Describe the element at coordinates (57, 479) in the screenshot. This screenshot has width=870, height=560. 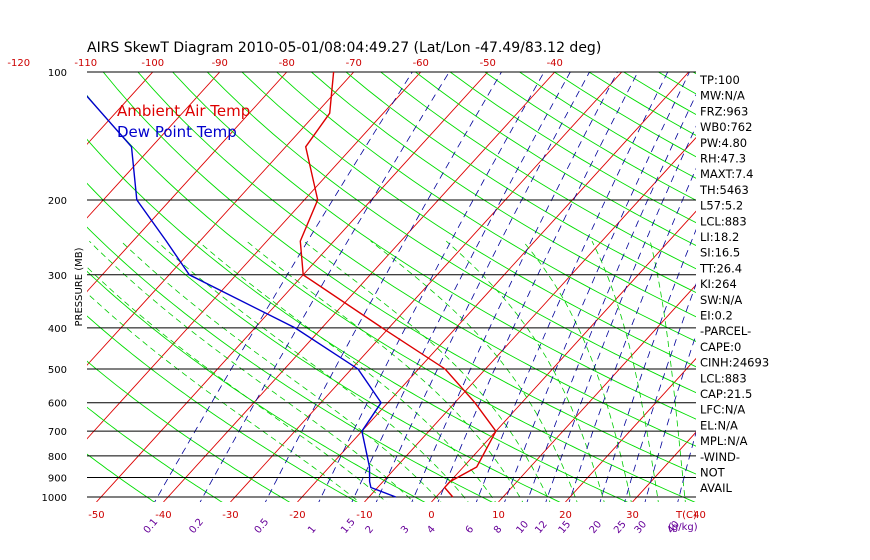
I see `pressure-tick-label: 900` at that location.